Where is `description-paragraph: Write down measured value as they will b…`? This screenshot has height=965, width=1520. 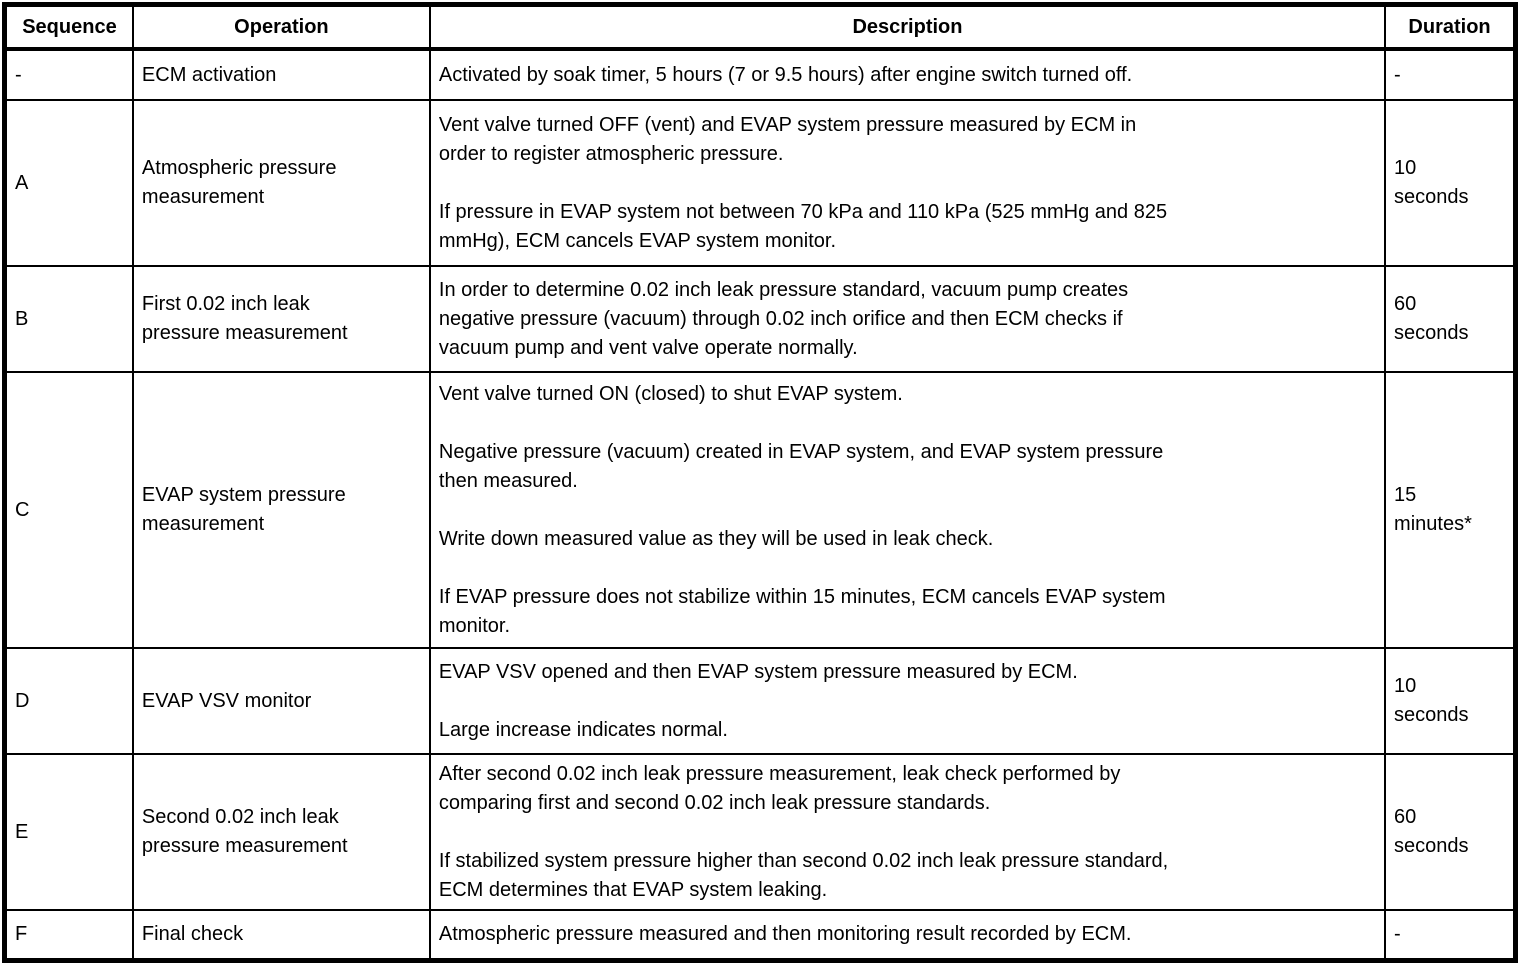
description-paragraph: Write down measured value as they will b… is located at coordinates (716, 538).